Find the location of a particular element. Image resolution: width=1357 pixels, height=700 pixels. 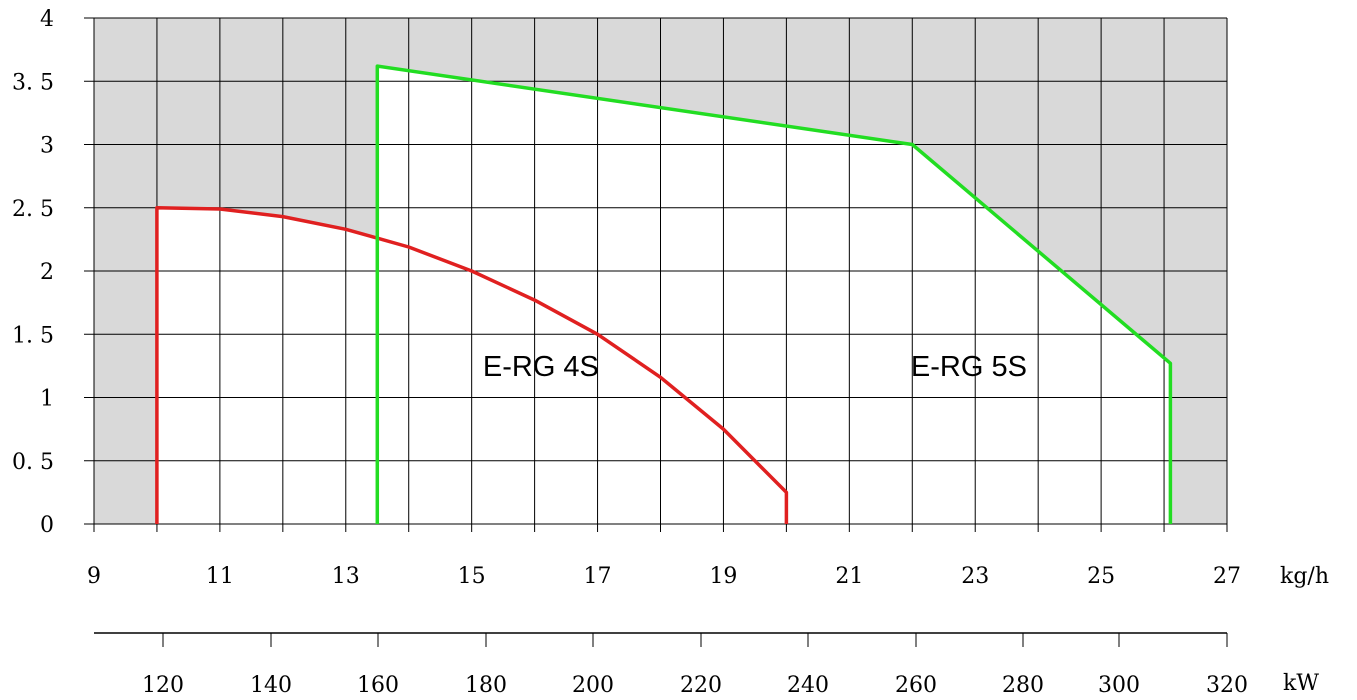

y-tick-label: 2. 5 is located at coordinates (33, 209).